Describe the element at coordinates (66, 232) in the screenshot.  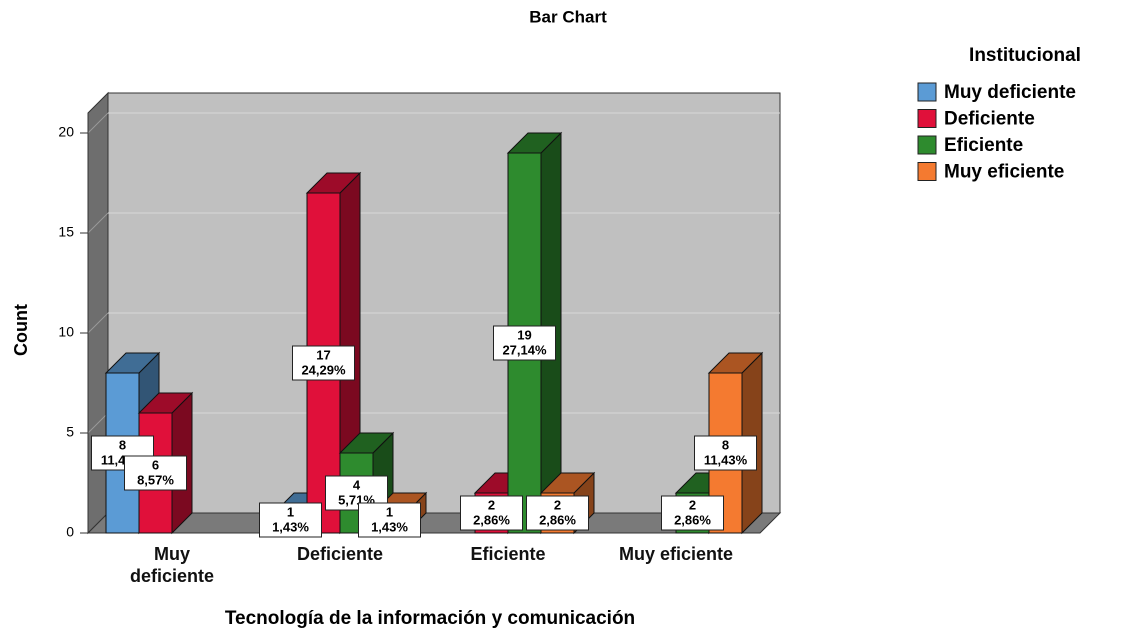
I see `y-tick-label: 15` at that location.